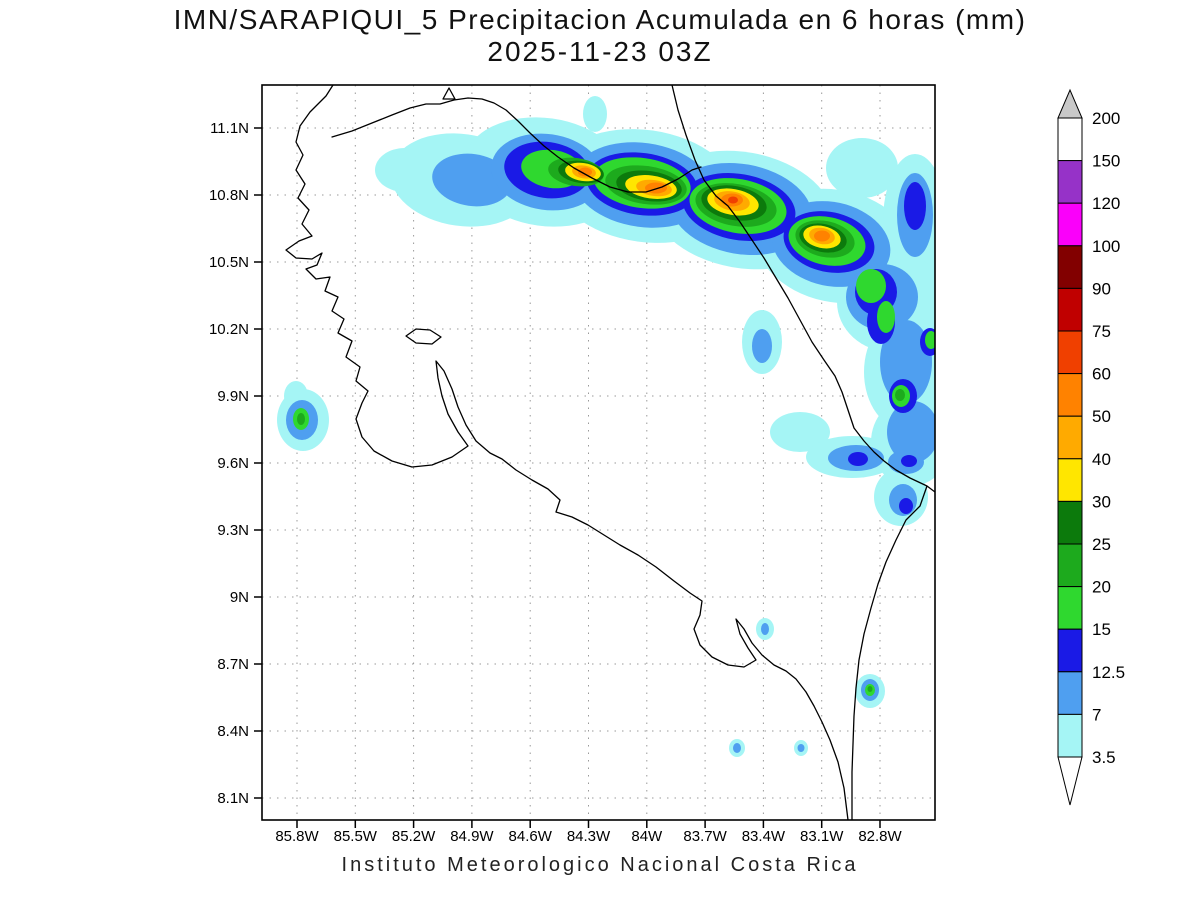  What do you see at coordinates (449, 93) in the screenshot?
I see `lake-island-outline` at bounding box center [449, 93].